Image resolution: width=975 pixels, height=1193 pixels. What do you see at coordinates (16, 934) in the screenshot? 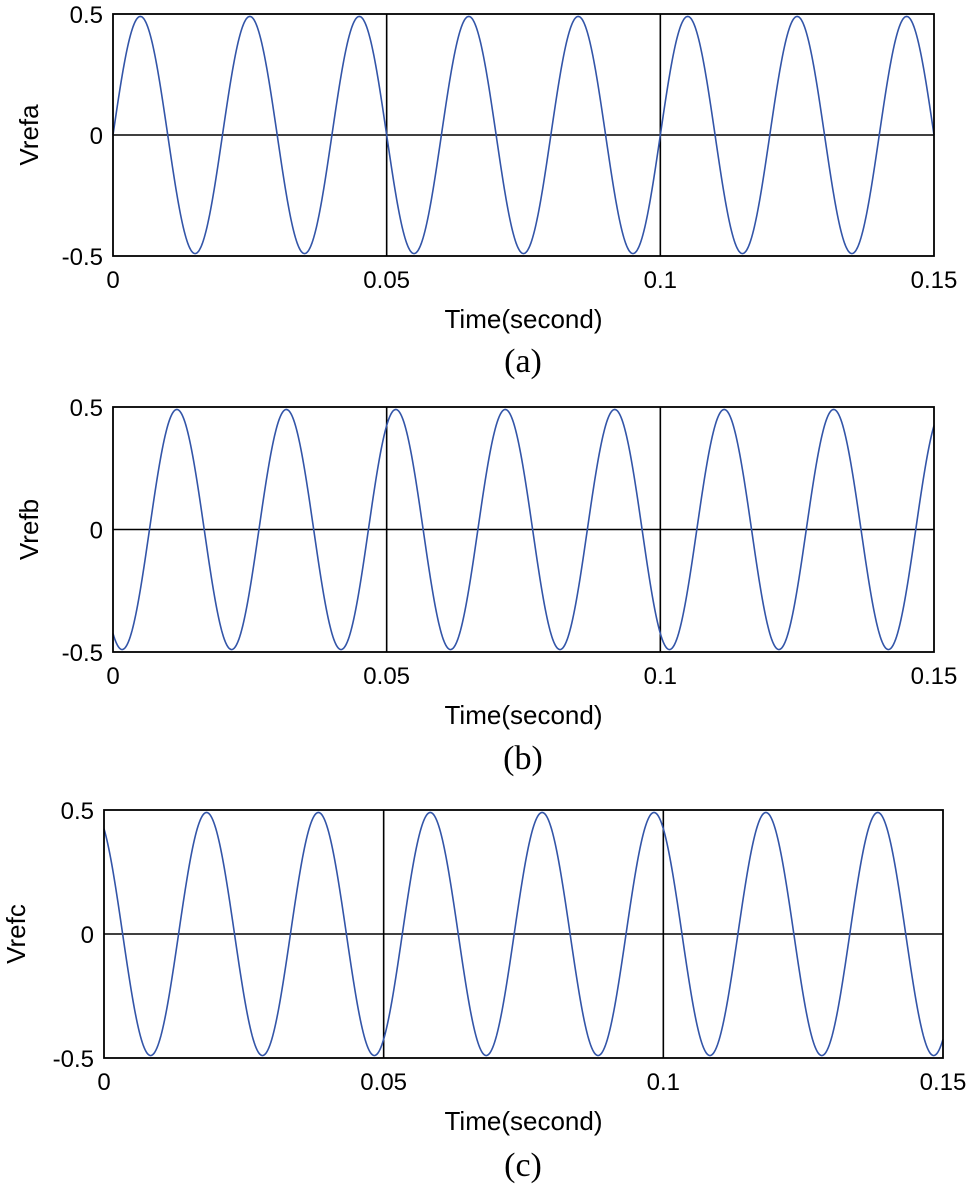
I see `y-axis-label: Vrefc` at bounding box center [16, 934].